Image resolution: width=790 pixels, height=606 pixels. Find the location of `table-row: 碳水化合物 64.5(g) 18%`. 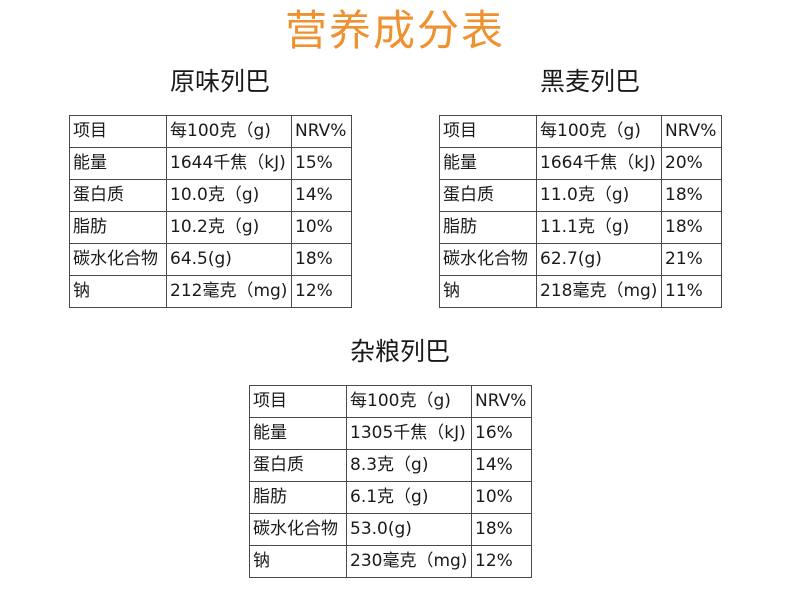

table-row: 碳水化合物 64.5(g) 18% is located at coordinates (210, 259).